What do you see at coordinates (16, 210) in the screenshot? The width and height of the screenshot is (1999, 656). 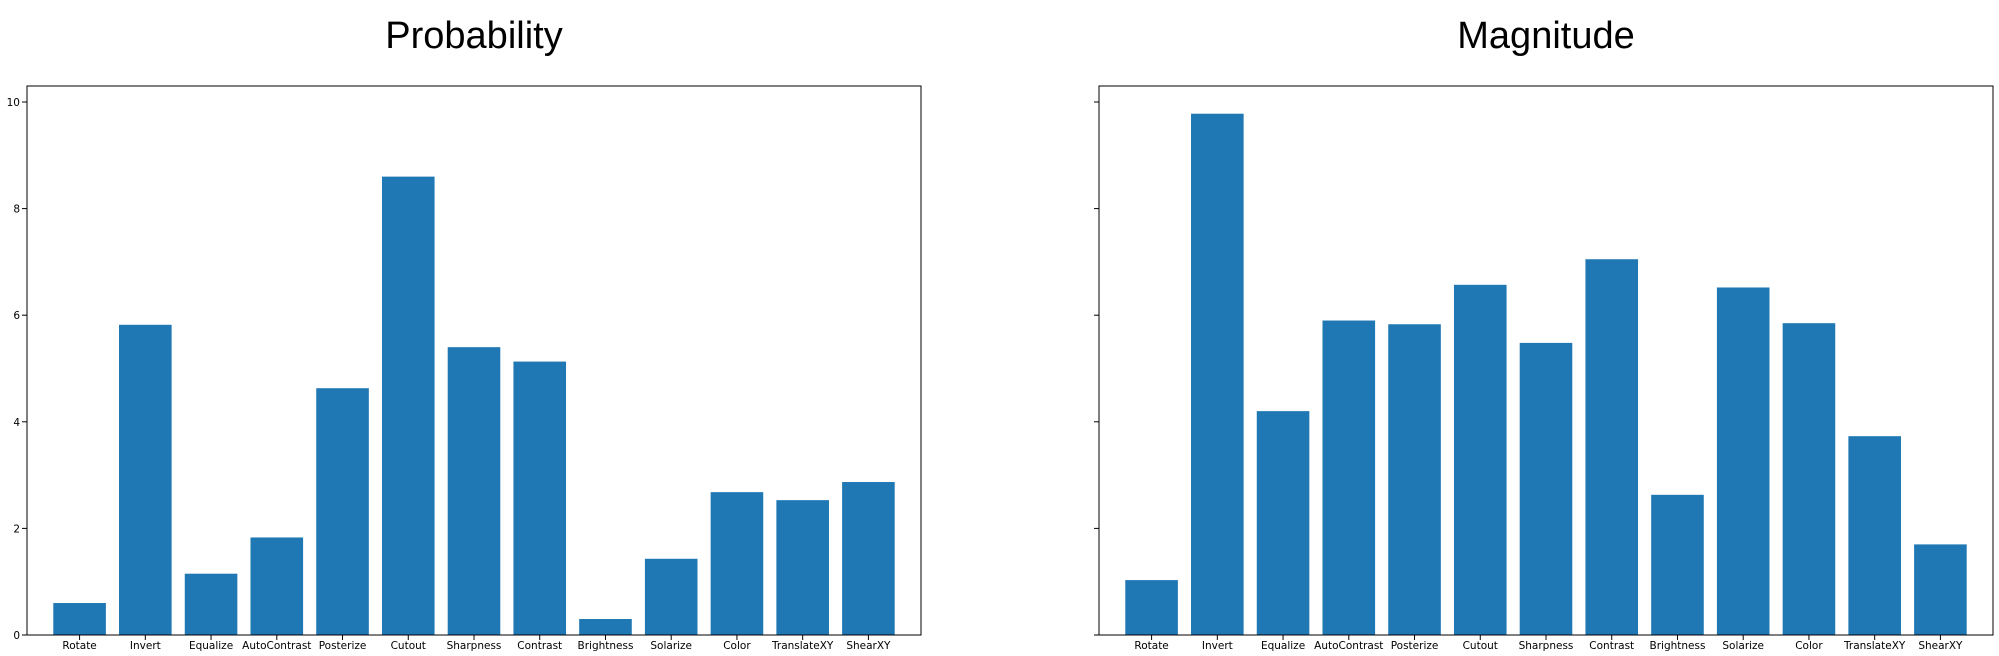 I see `y-tick-label: 8` at bounding box center [16, 210].